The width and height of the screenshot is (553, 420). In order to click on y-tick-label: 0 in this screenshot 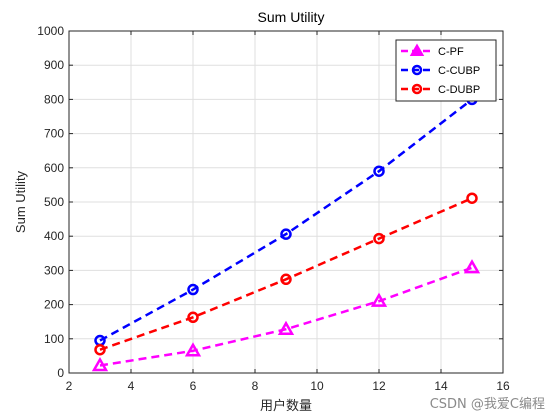, I will do `click(60, 373)`.